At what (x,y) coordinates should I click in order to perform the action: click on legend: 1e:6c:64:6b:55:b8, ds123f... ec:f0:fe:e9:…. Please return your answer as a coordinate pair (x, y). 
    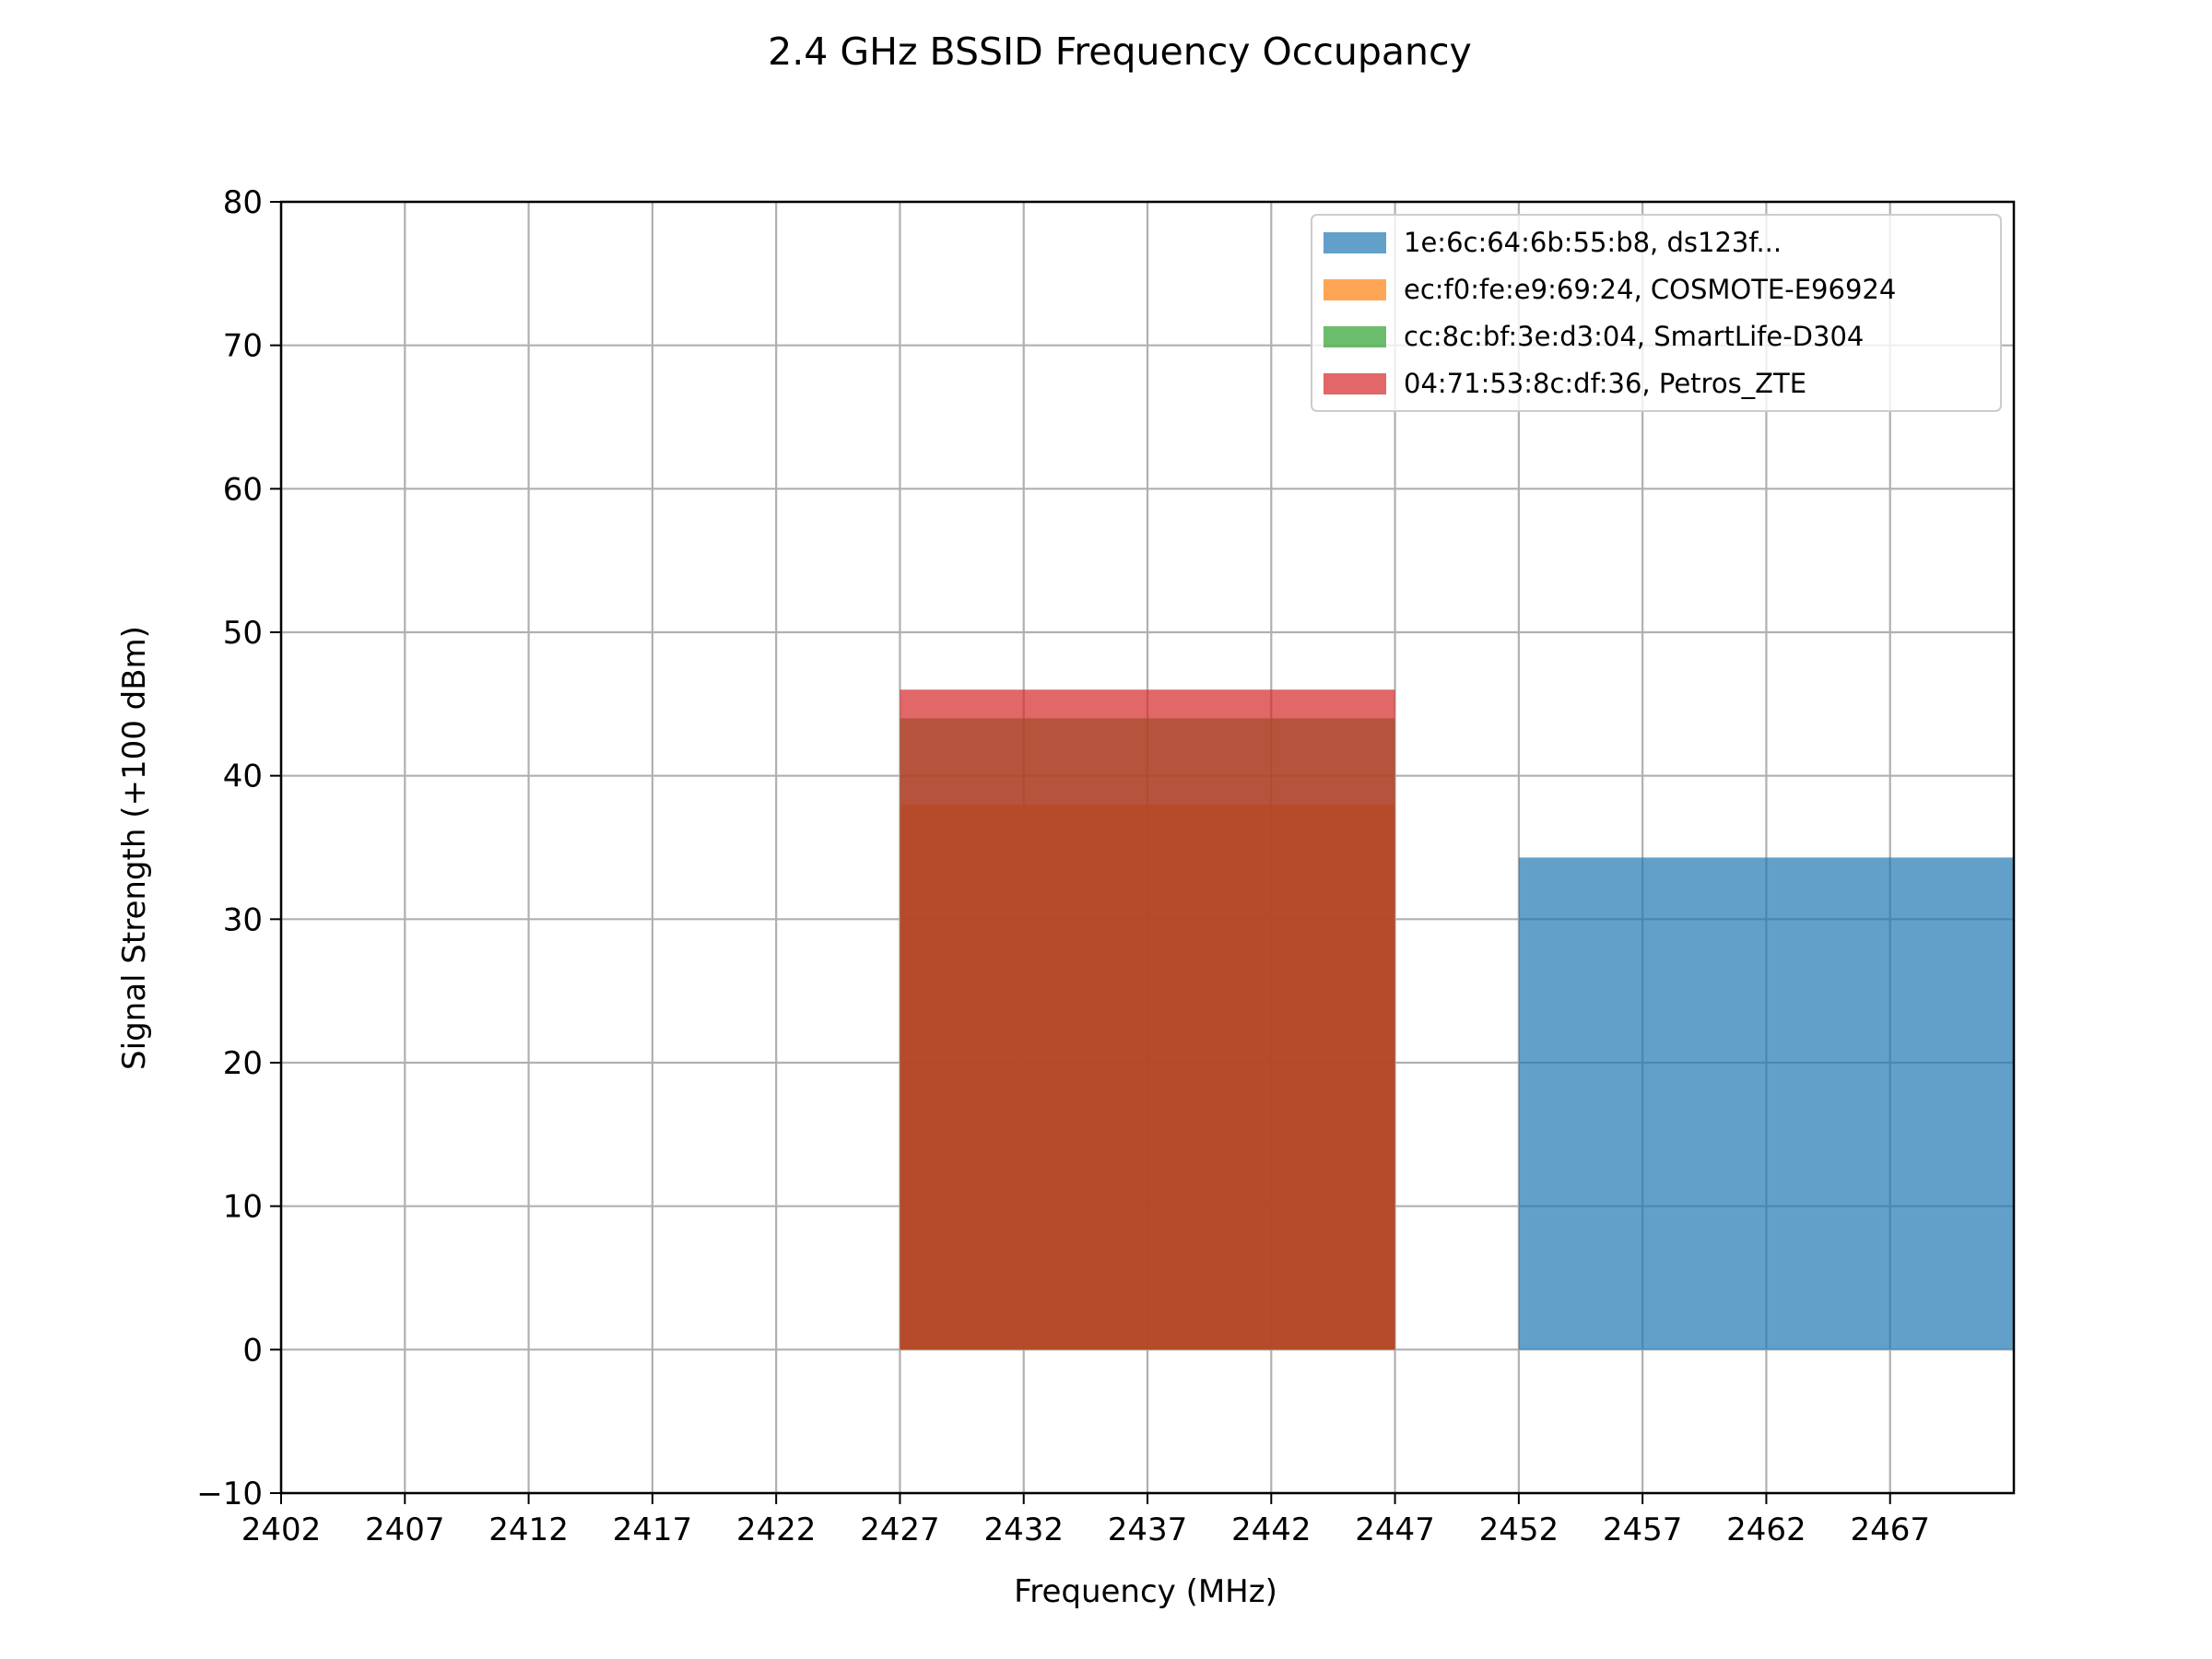
    Looking at the image, I should click on (1656, 313).